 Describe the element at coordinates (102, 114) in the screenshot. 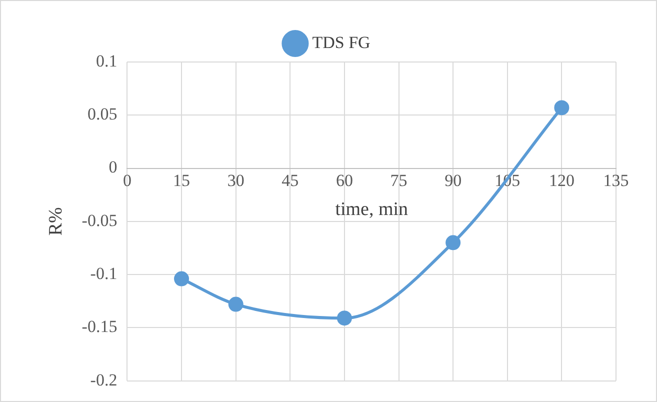

I see `y-tick-label: 0.05` at that location.